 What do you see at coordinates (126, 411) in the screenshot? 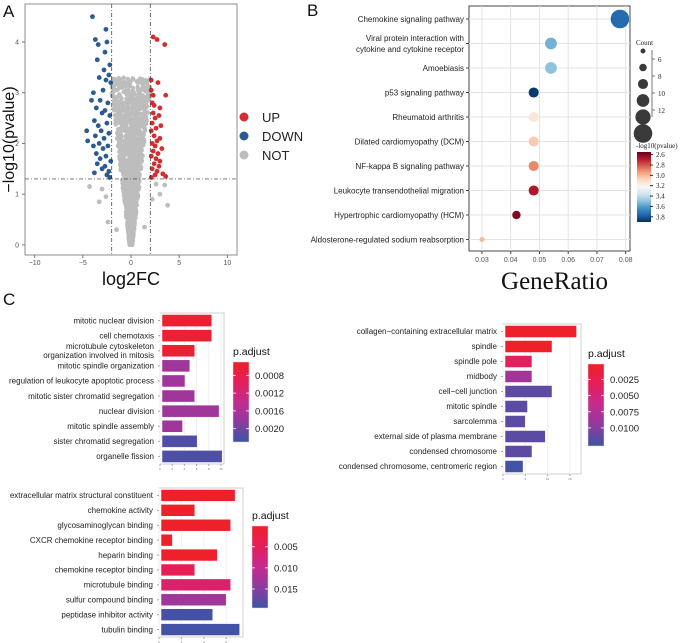
I see `category-label: nuclear division` at bounding box center [126, 411].